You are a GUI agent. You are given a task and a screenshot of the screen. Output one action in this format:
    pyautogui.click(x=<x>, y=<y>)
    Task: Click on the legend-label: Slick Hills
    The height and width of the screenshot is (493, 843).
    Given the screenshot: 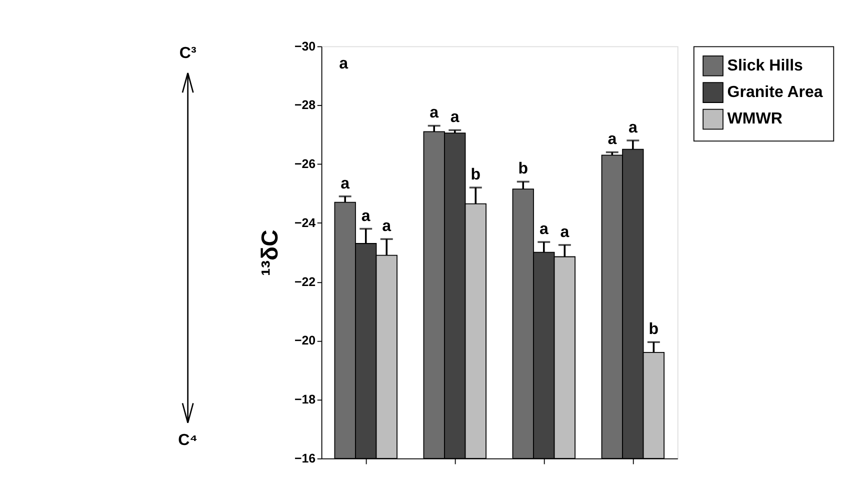 What is the action you would take?
    pyautogui.click(x=765, y=65)
    